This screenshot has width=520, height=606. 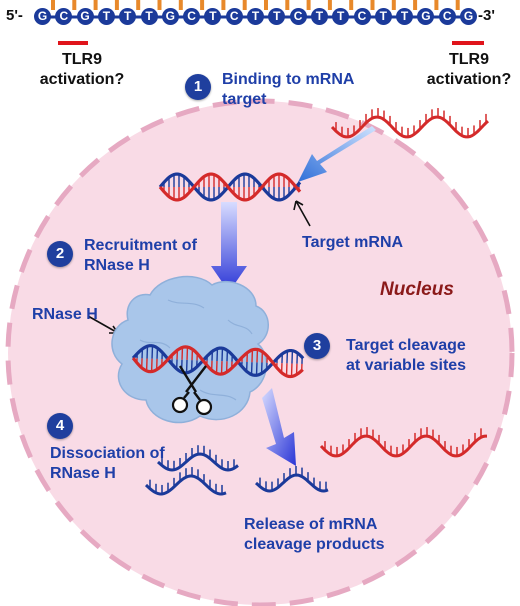 I want to click on arrow-recruitment, so click(x=229, y=247).